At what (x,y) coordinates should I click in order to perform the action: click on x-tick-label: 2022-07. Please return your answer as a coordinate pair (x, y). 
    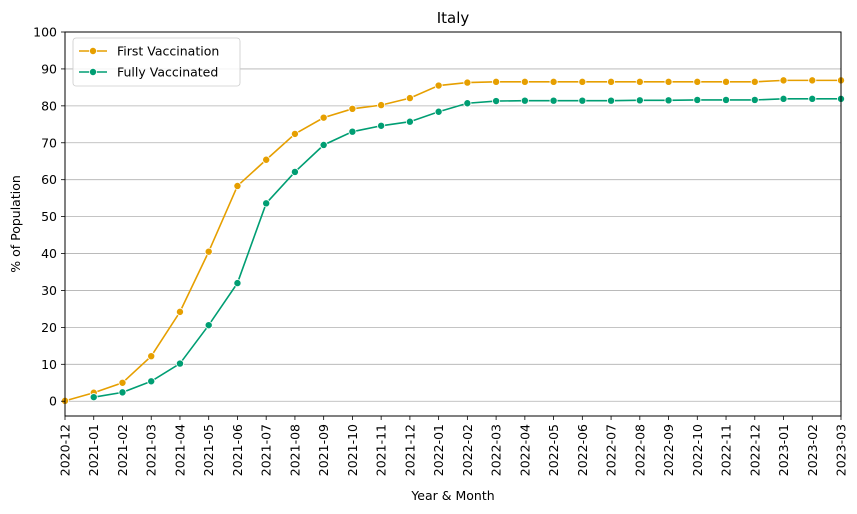
    Looking at the image, I should click on (611, 450).